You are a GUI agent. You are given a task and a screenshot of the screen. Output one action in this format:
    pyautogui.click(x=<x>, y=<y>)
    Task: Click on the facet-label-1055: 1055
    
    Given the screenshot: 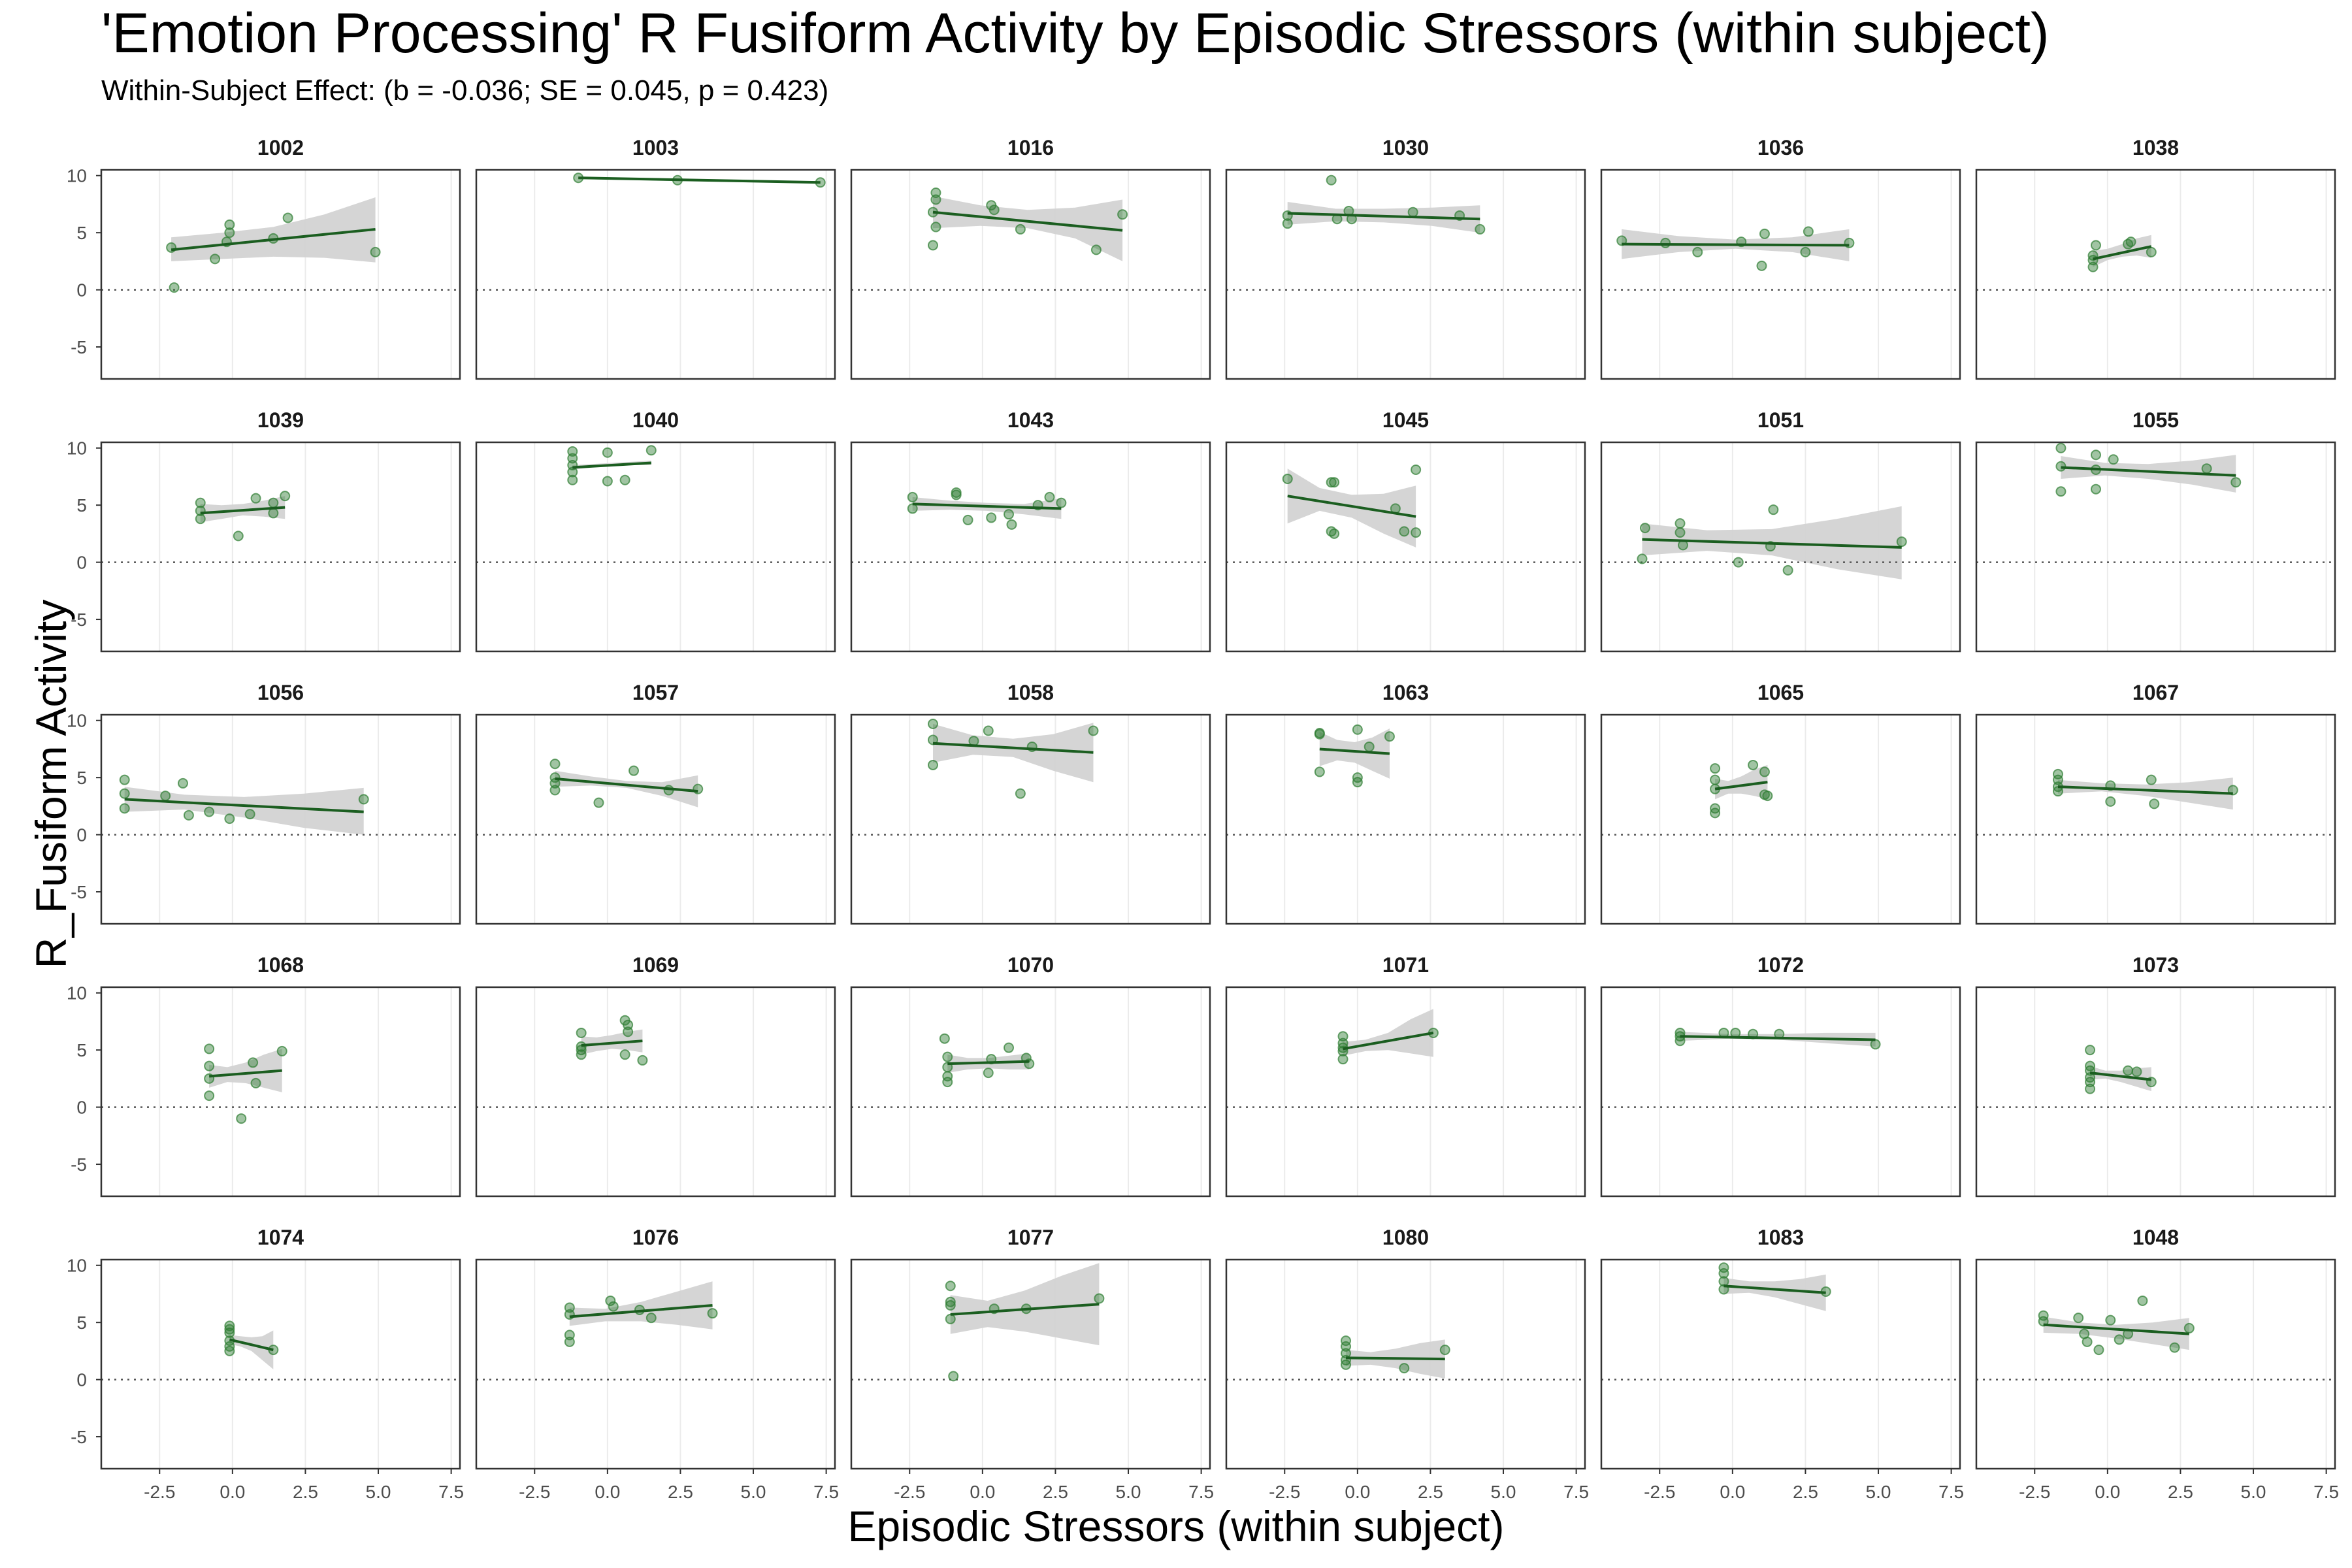 What is the action you would take?
    pyautogui.click(x=2155, y=420)
    